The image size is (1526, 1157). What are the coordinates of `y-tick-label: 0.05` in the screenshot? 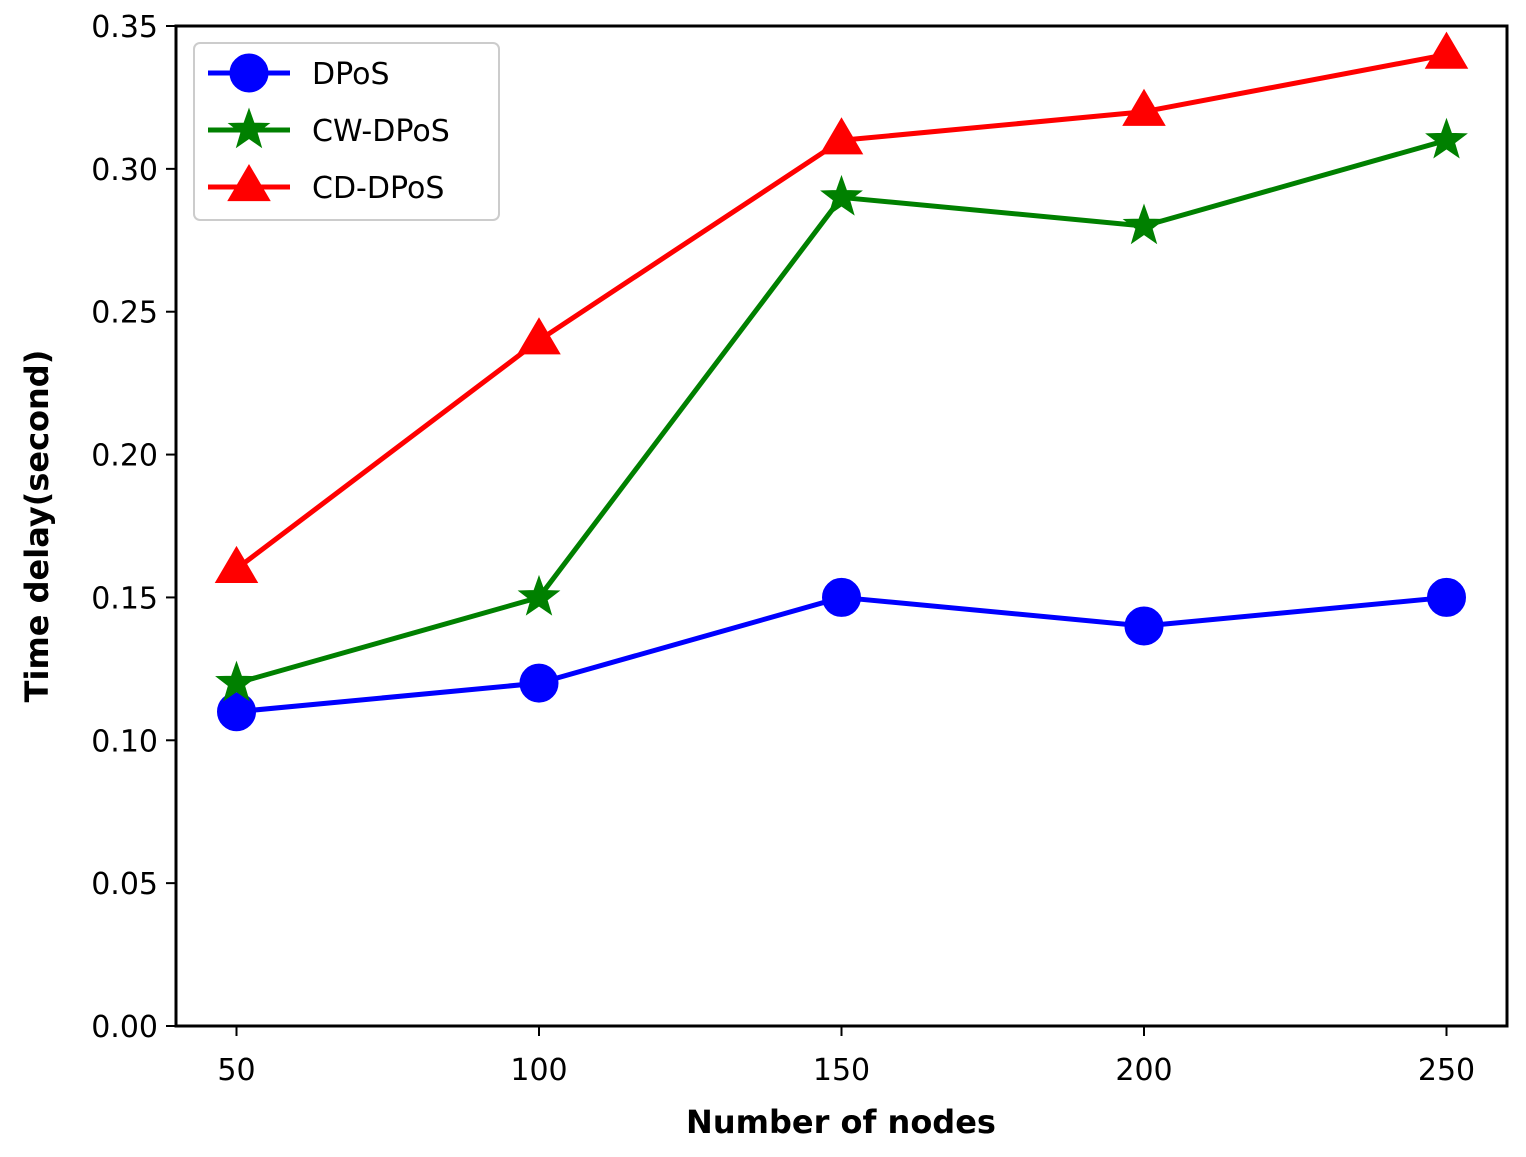 It's located at (124, 884).